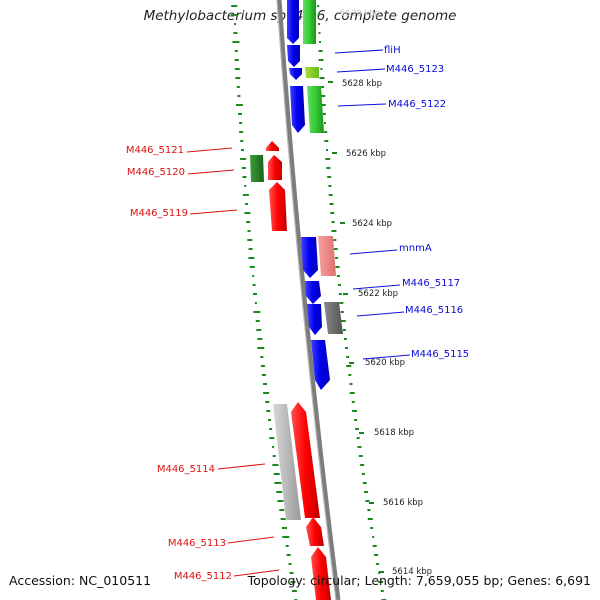 This screenshot has height=600, width=600. I want to click on gene-label: M446_5116, so click(434, 310).